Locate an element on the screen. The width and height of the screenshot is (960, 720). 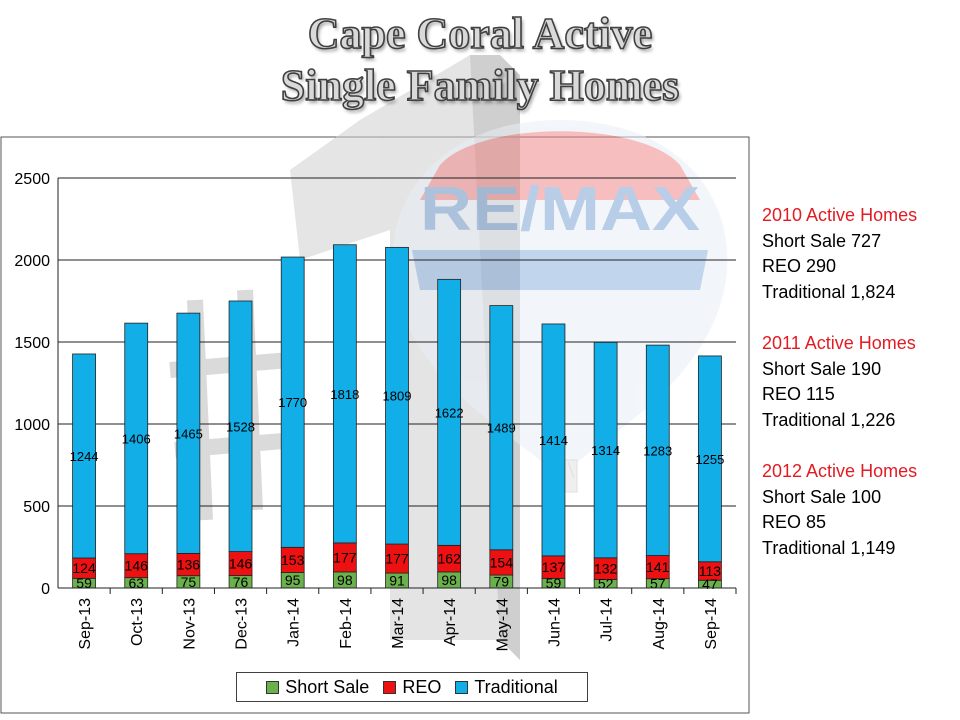
balloon-brand-text: RE/MAX is located at coordinates (560, 209).